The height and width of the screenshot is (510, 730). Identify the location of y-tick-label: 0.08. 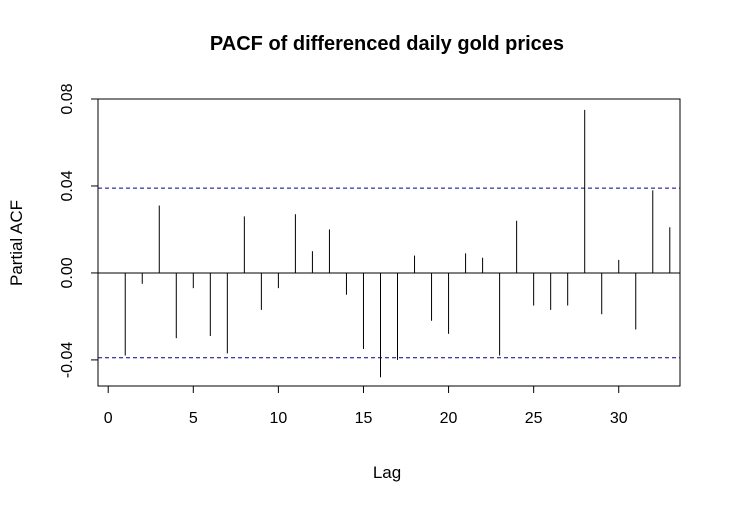
(67, 98).